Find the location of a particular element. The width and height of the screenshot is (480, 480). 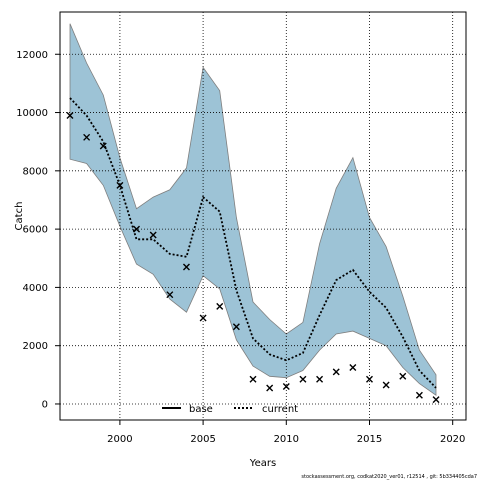

legend: base current is located at coordinates (230, 409).